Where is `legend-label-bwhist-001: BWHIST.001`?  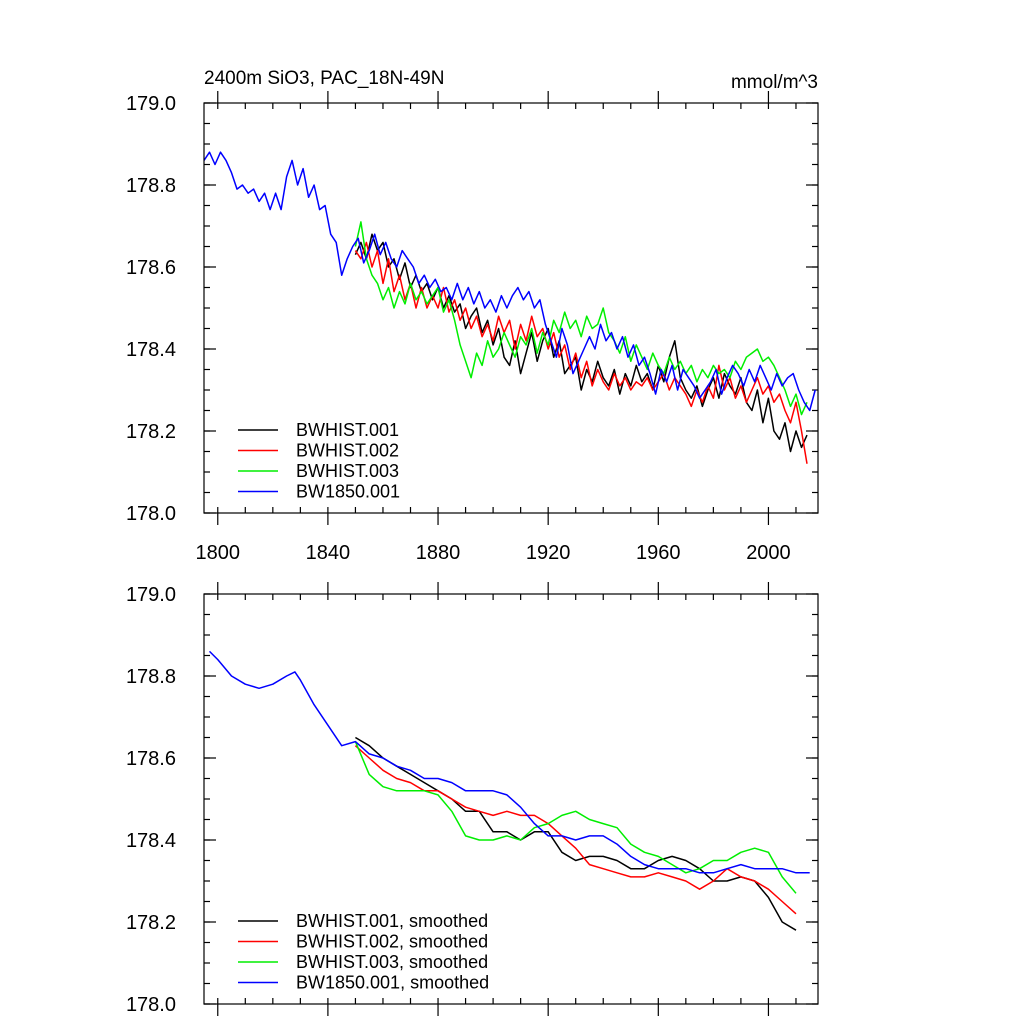 legend-label-bwhist-001: BWHIST.001 is located at coordinates (347, 430).